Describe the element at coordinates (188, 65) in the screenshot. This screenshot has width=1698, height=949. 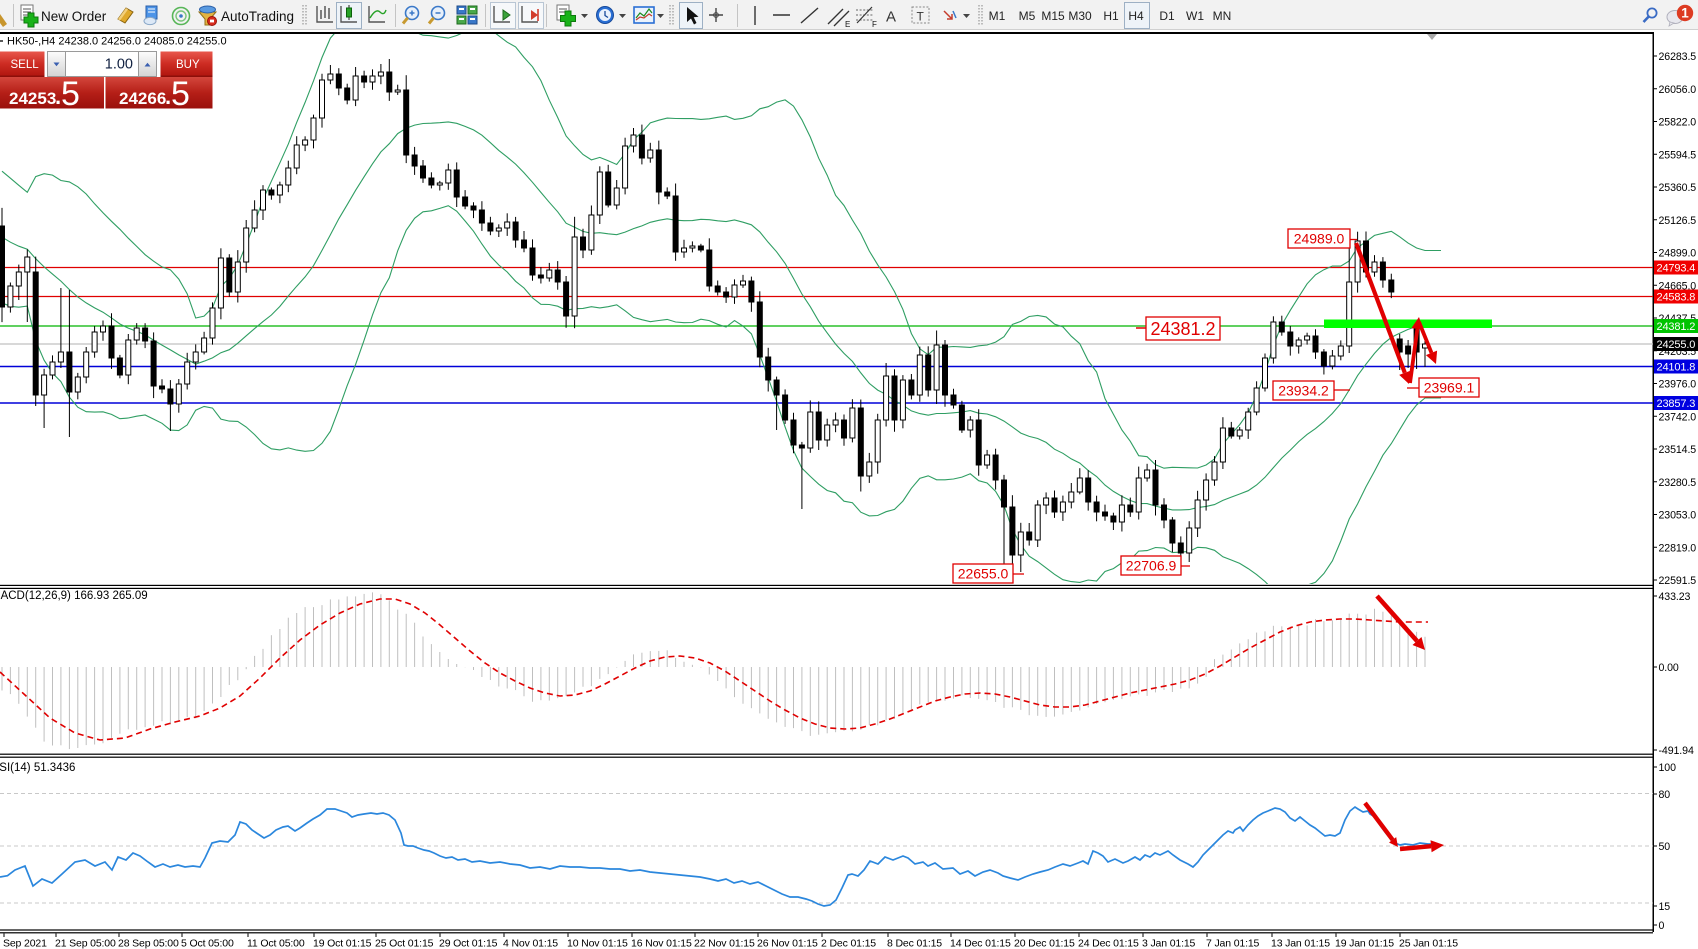
I see `svg-text: BUY` at that location.